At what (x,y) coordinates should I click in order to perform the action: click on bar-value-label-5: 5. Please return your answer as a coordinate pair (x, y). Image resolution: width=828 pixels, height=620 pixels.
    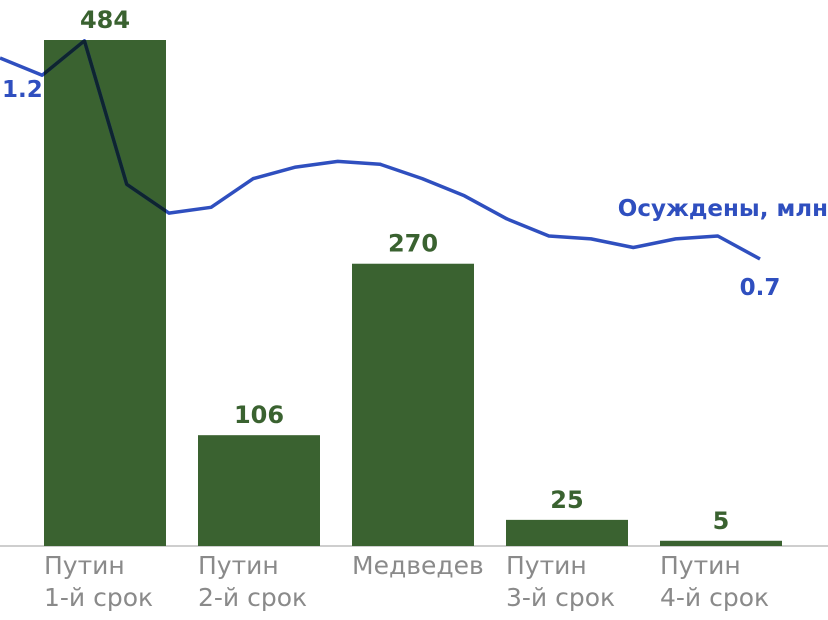
    Looking at the image, I should click on (721, 521).